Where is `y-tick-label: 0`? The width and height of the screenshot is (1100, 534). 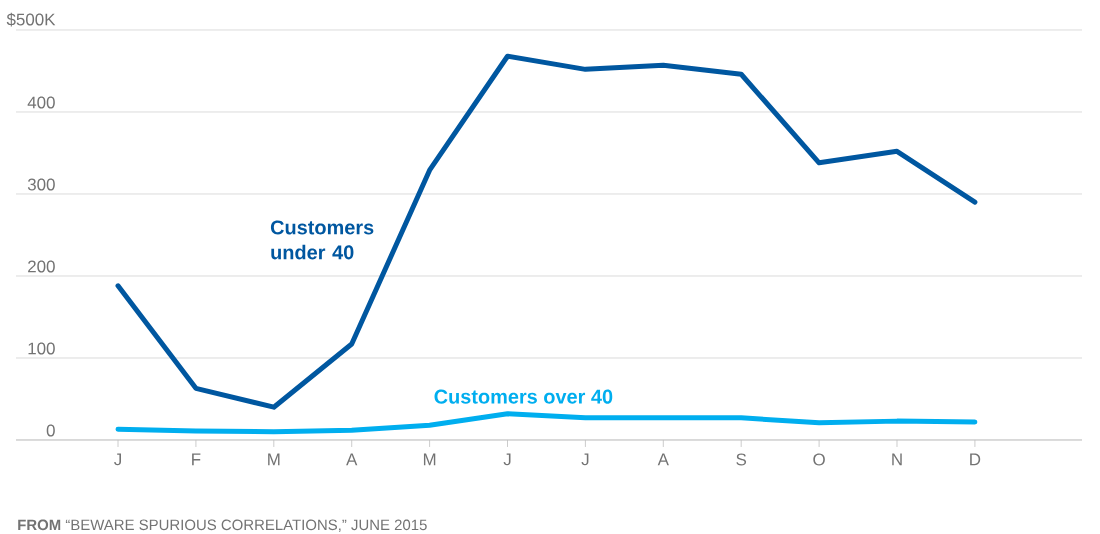
y-tick-label: 0 is located at coordinates (50, 430).